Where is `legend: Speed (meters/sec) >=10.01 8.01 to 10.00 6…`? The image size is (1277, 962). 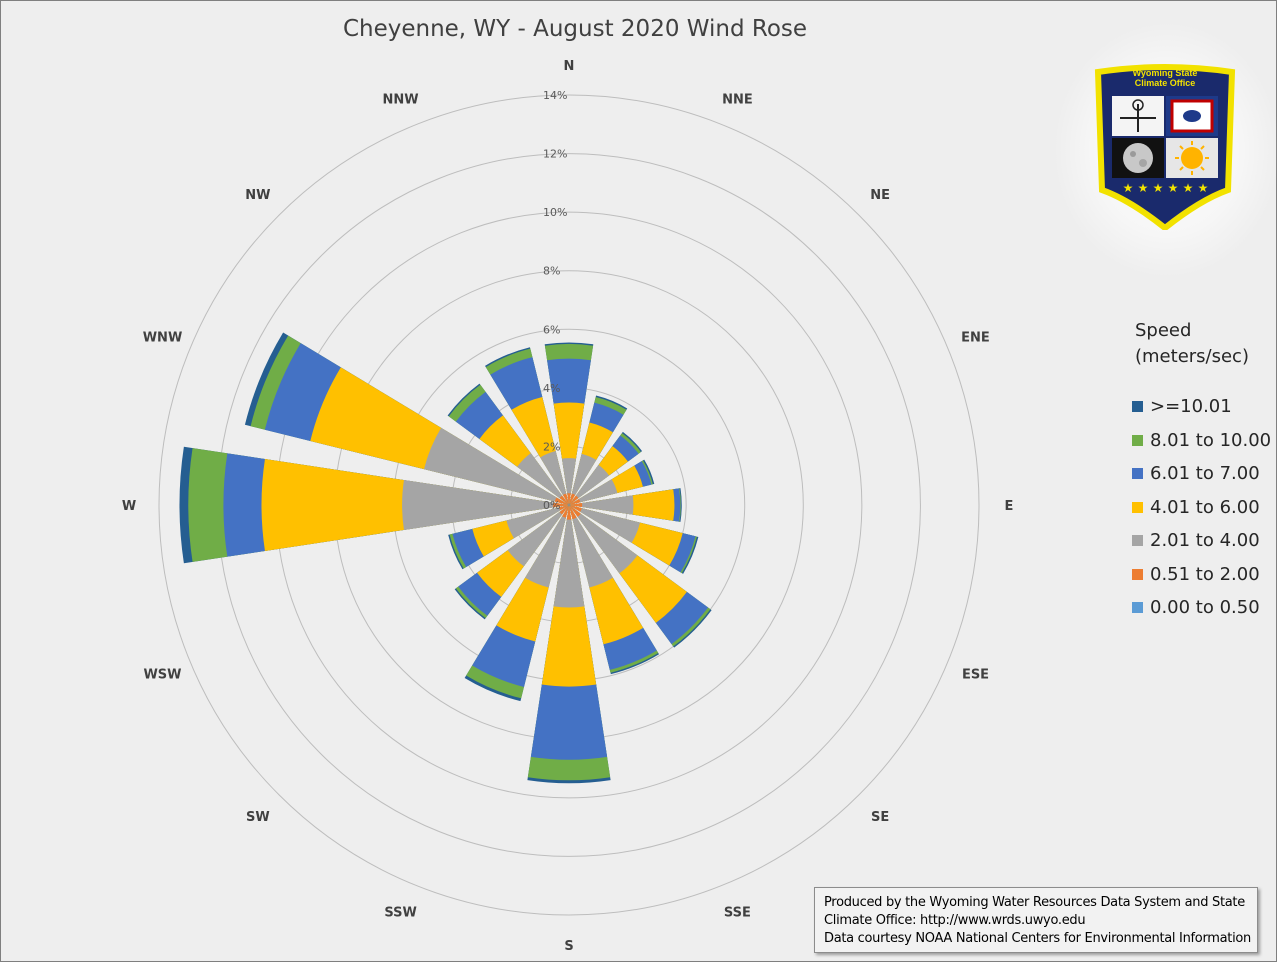 legend: Speed (meters/sec) >=10.01 8.01 to 10.00 6… is located at coordinates (1199, 471).